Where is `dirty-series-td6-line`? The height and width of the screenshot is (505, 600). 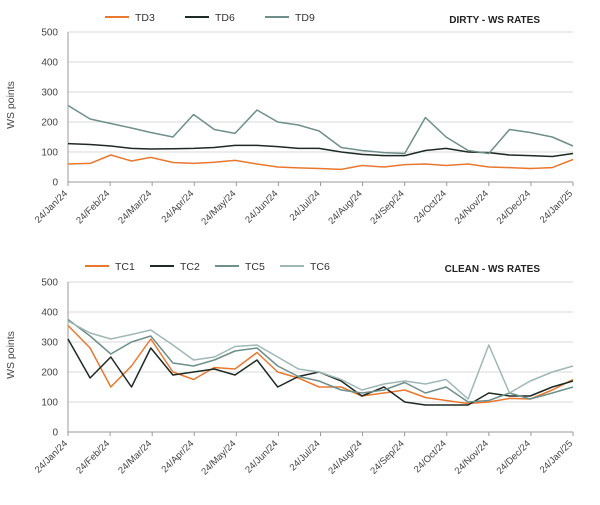 dirty-series-td6-line is located at coordinates (320, 150).